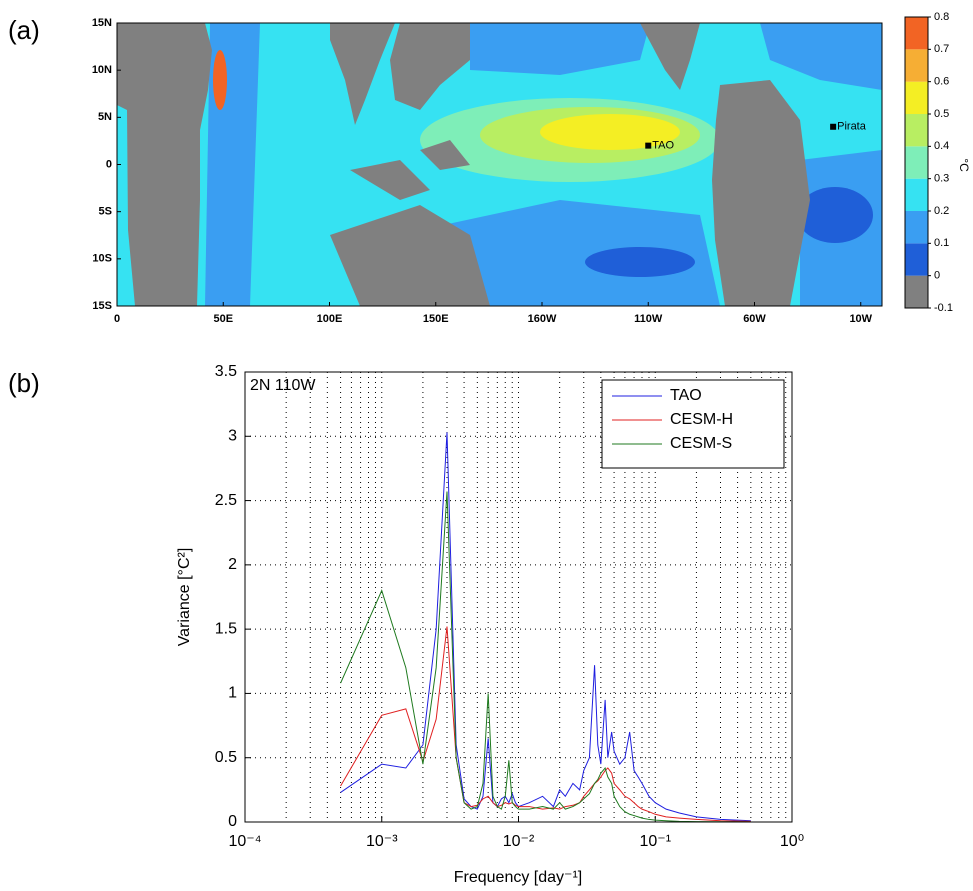 The height and width of the screenshot is (891, 973). What do you see at coordinates (701, 419) in the screenshot?
I see `legend-label: CESM-H` at bounding box center [701, 419].